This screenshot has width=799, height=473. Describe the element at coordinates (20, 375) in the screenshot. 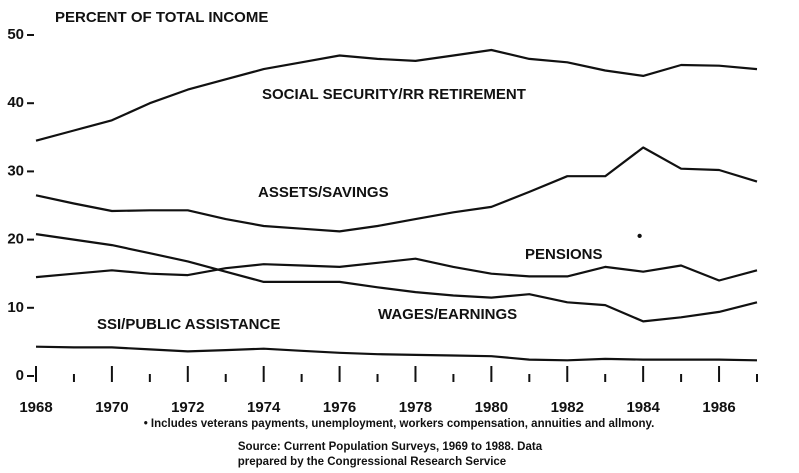

I see `y-tick-label: 0` at that location.